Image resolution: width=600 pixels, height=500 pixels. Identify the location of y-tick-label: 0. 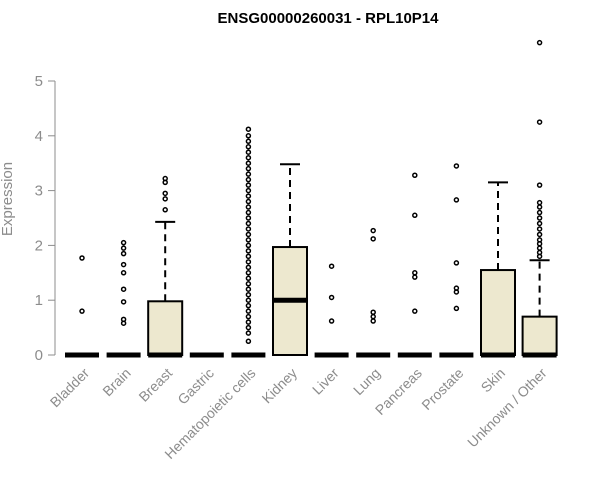
(39, 355).